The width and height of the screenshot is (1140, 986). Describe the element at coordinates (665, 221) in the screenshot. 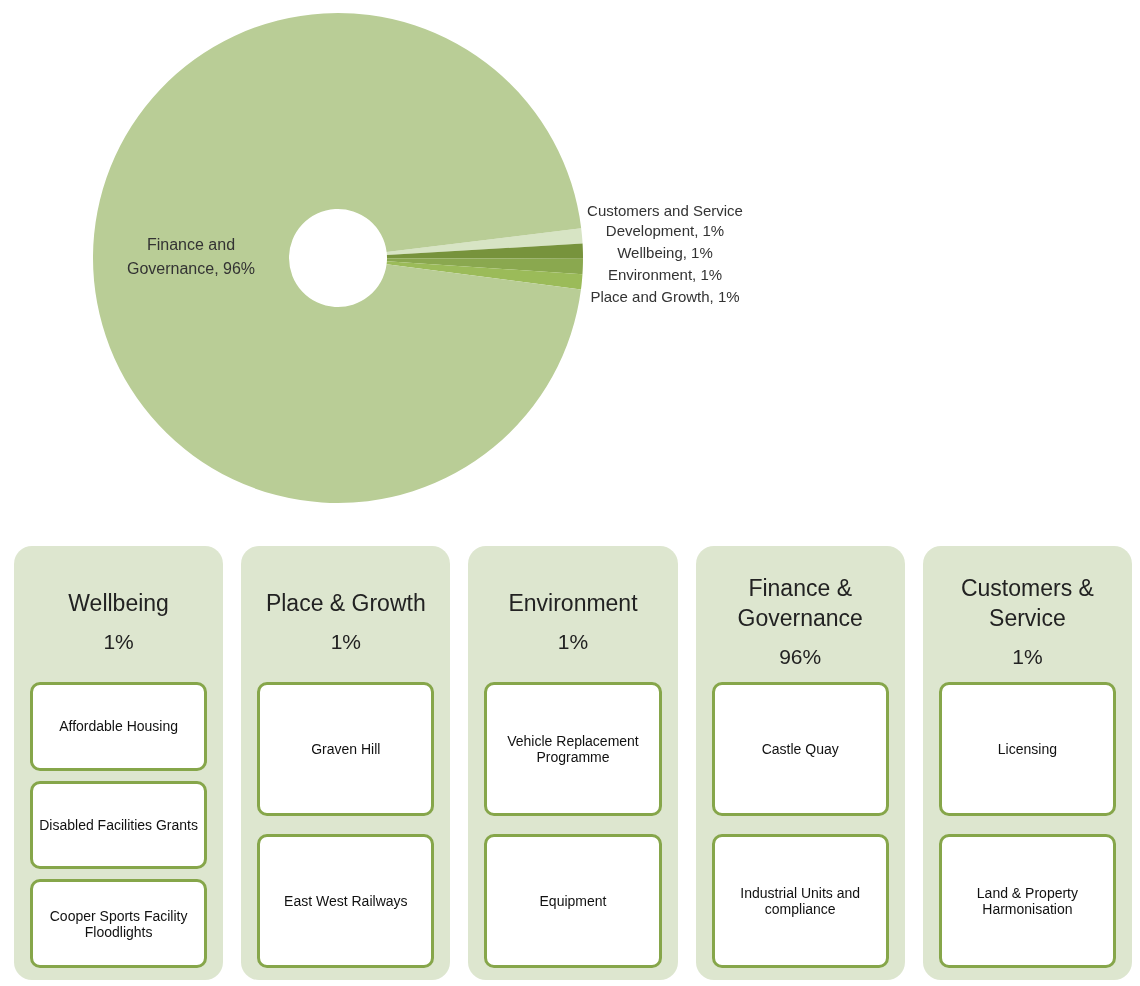

I see `slice-label: Customers and Service Development, 1%` at that location.